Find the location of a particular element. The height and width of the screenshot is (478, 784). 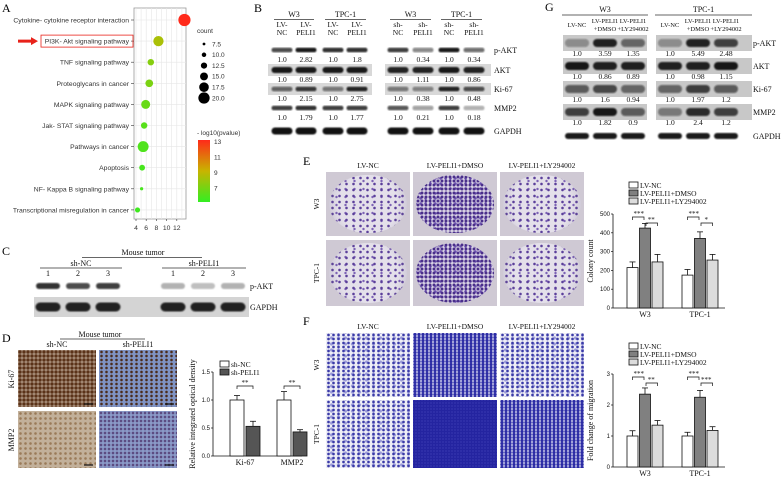

density-value: 1.11 is located at coordinates (423, 79).